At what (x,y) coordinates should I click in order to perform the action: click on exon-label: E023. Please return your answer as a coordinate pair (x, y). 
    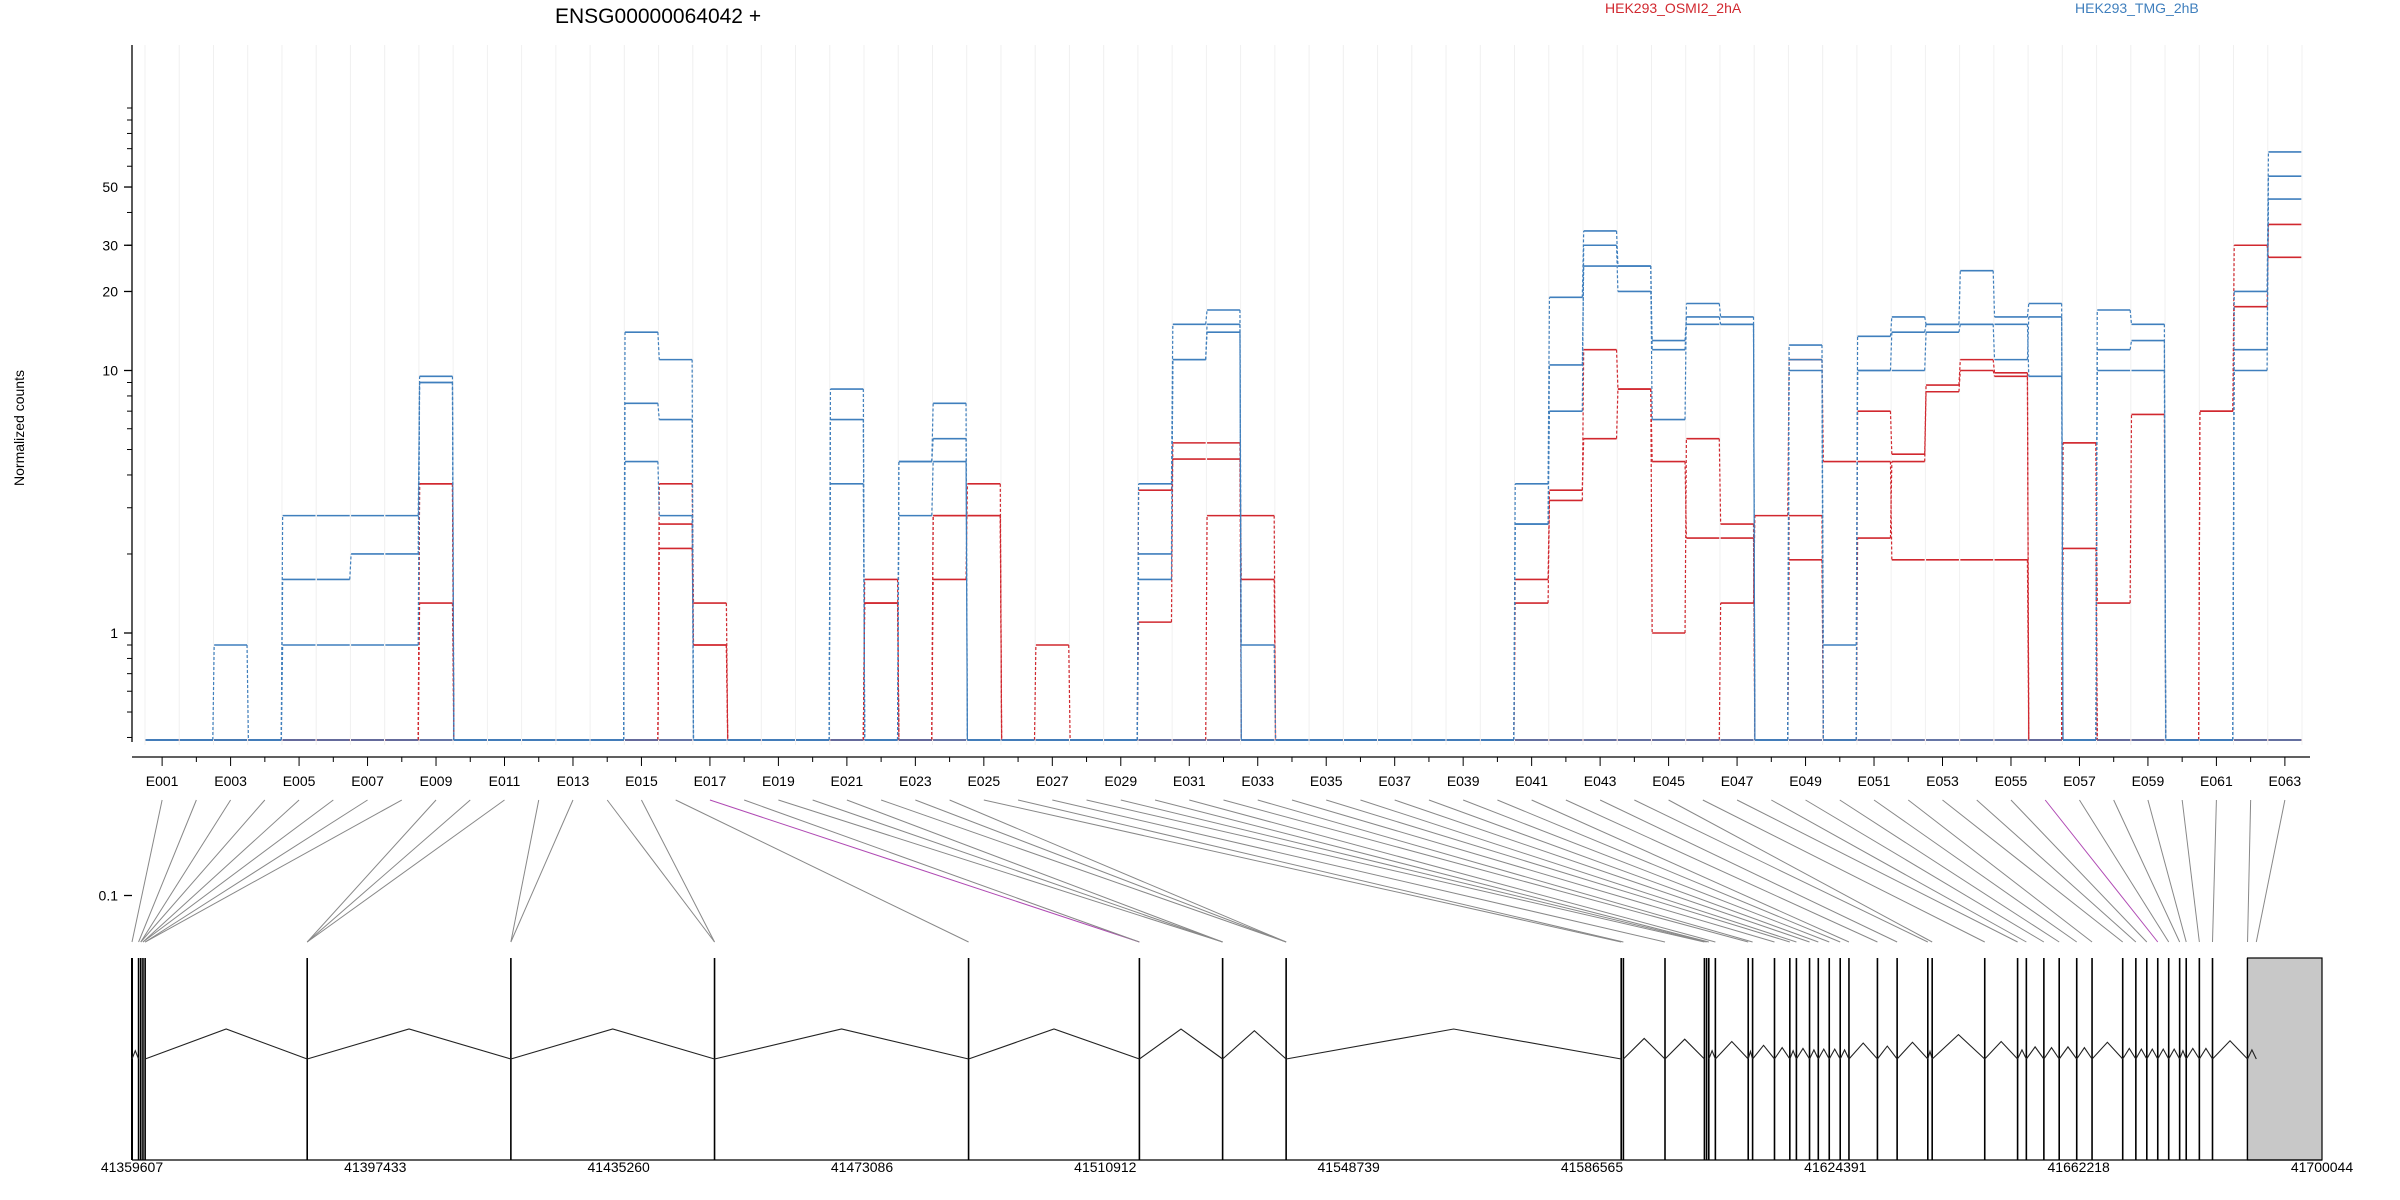
    Looking at the image, I should click on (915, 781).